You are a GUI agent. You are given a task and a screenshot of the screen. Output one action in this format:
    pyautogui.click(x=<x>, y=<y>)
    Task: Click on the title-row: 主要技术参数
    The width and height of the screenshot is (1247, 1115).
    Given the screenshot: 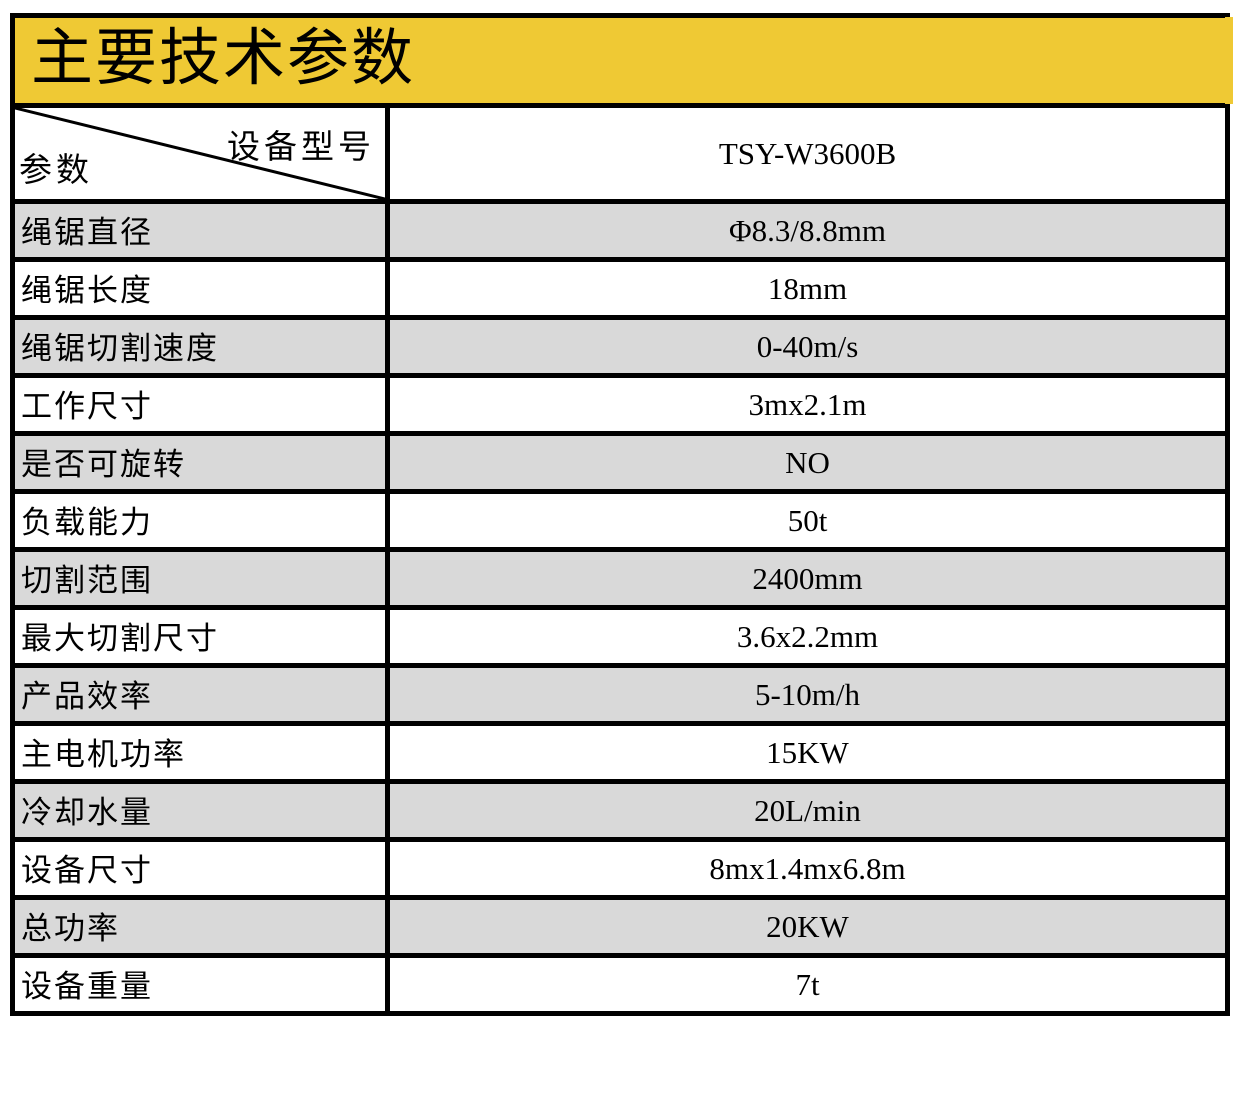 What is the action you would take?
    pyautogui.click(x=620, y=60)
    